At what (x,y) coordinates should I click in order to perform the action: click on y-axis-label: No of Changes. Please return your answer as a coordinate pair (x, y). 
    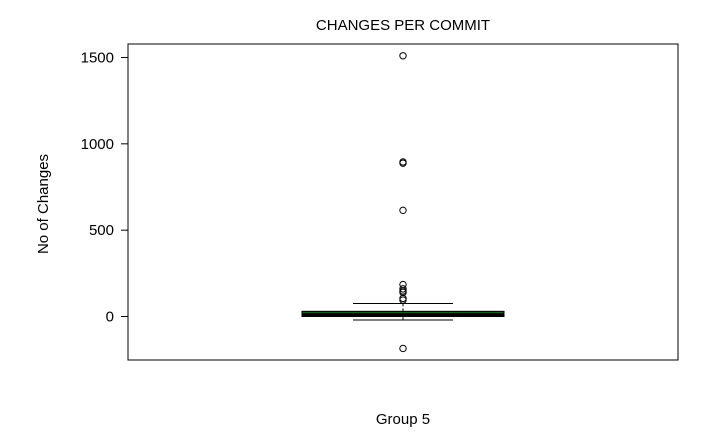
    Looking at the image, I should click on (43, 204).